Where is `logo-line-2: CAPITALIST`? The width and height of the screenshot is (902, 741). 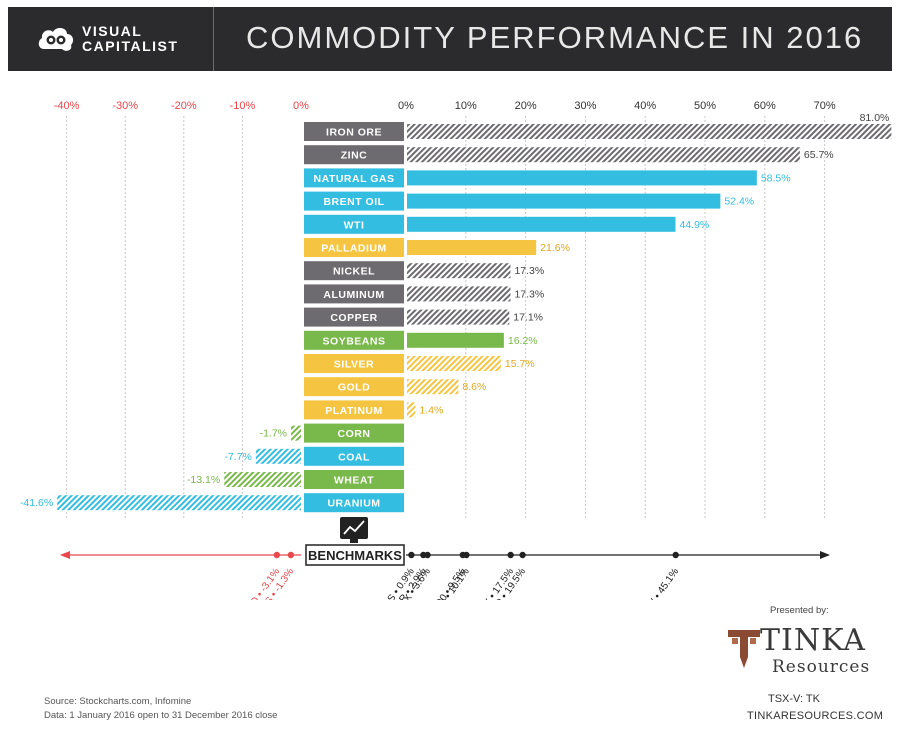 logo-line-2: CAPITALIST is located at coordinates (130, 46).